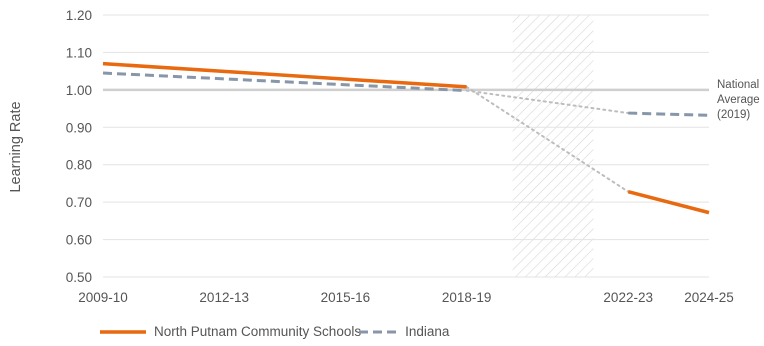  I want to click on hatched-band-layer, so click(553, 146).